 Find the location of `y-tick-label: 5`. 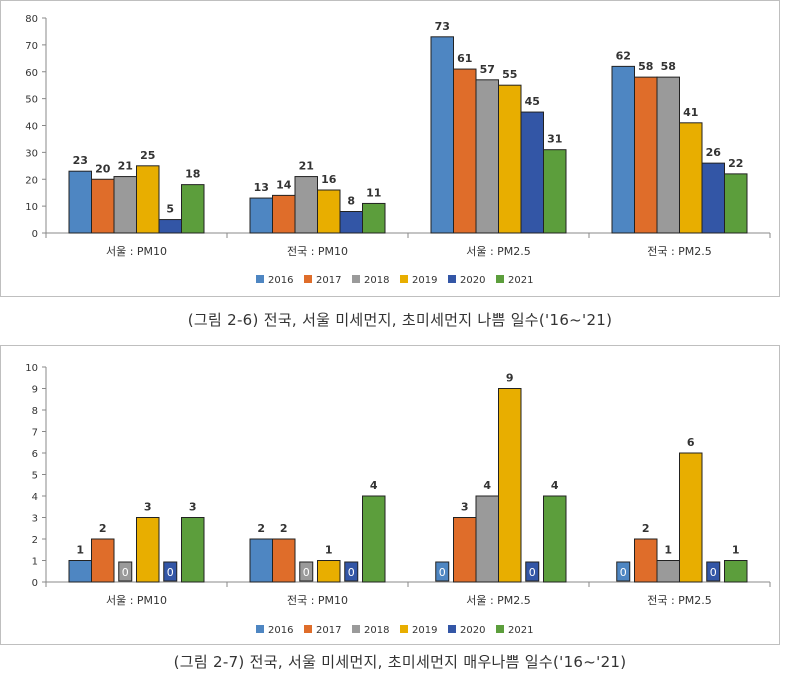

y-tick-label: 5 is located at coordinates (35, 476).